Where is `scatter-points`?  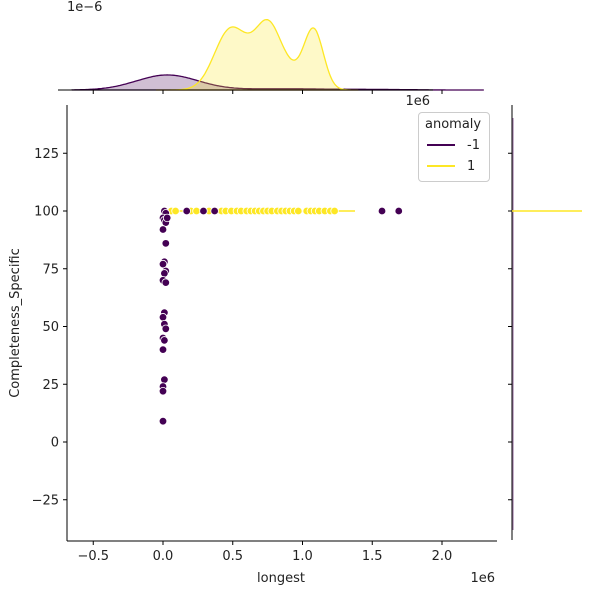 scatter-points is located at coordinates (280, 316).